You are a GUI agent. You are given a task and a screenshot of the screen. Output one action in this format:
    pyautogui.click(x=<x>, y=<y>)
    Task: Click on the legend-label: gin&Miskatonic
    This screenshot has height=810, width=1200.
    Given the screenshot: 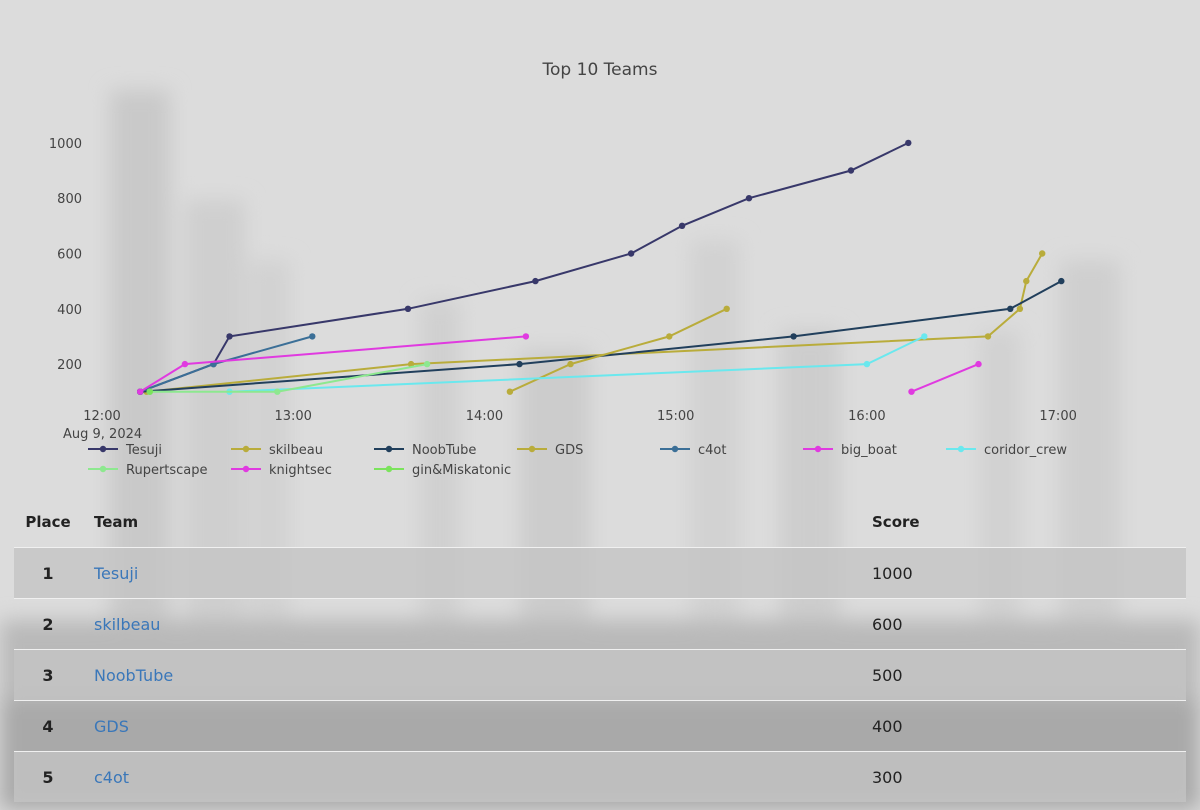 What is the action you would take?
    pyautogui.click(x=461, y=470)
    